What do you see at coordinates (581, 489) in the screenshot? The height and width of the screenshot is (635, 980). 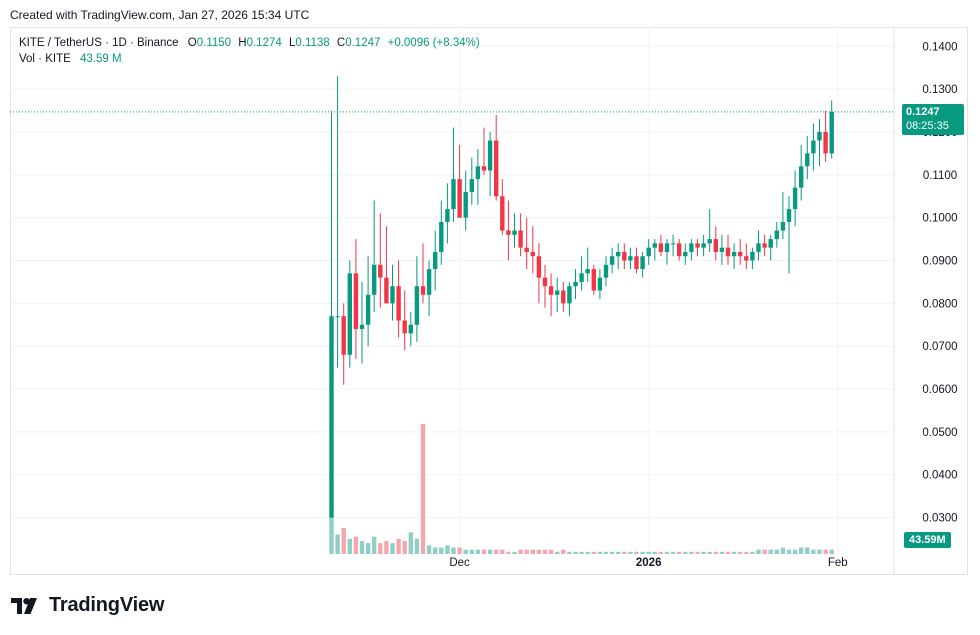 I see `volume-bars` at bounding box center [581, 489].